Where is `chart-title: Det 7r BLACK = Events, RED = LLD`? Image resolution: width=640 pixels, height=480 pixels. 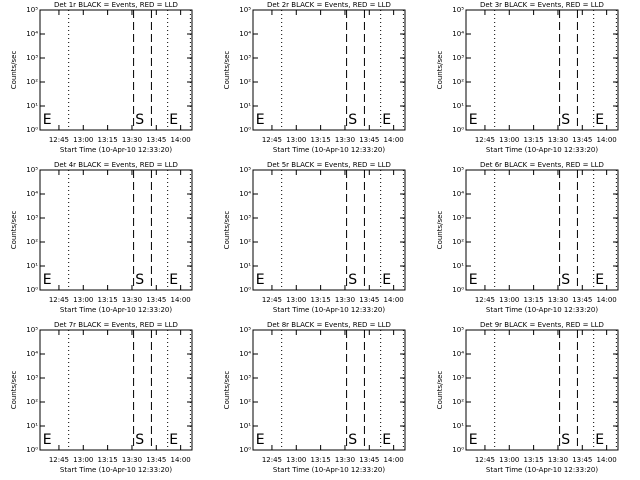 chart-title: Det 7r BLACK = Events, RED = LLD is located at coordinates (116, 325).